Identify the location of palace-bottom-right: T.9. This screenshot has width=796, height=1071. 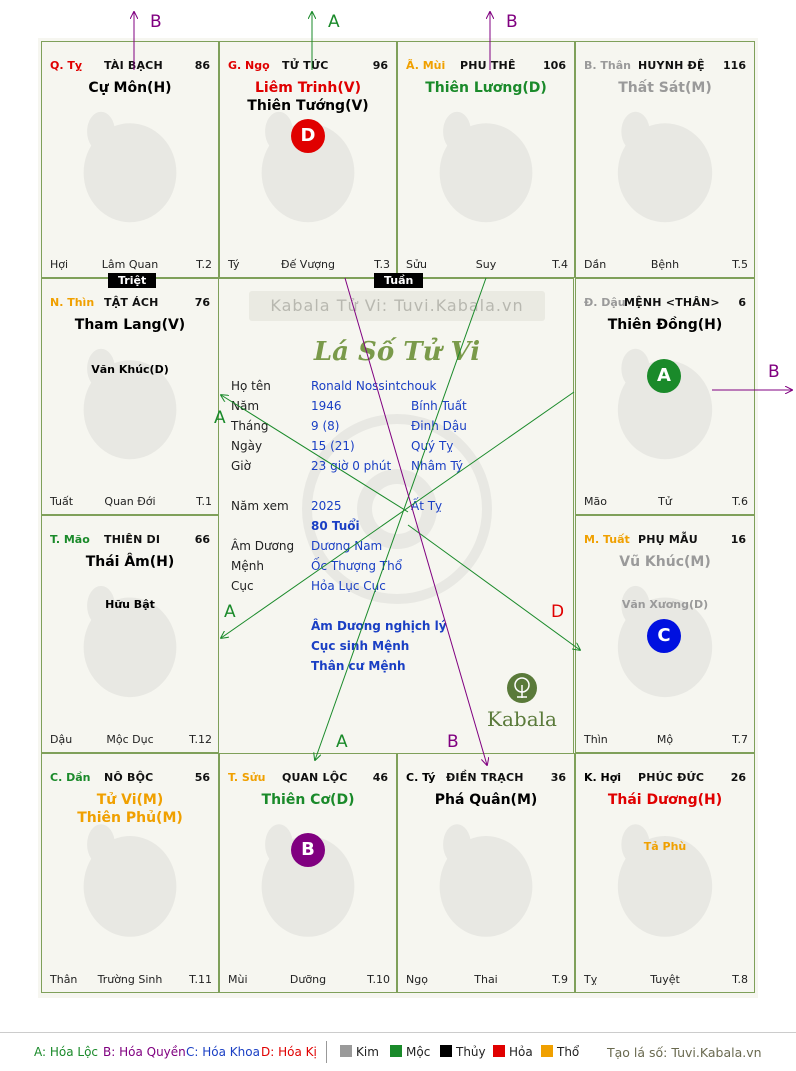
(560, 979).